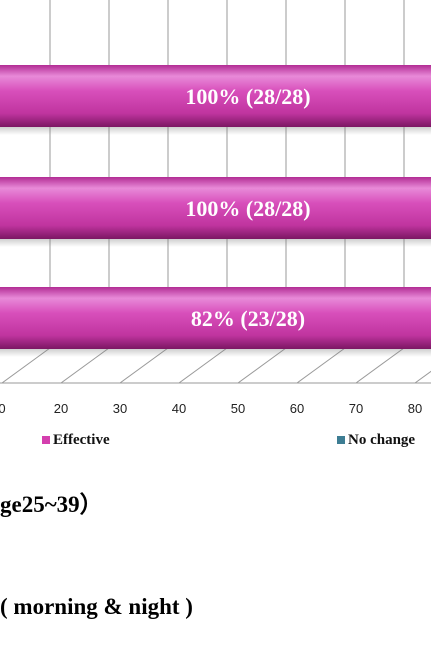 The image size is (431, 648). Describe the element at coordinates (179, 408) in the screenshot. I see `x-tick-label: 40` at that location.